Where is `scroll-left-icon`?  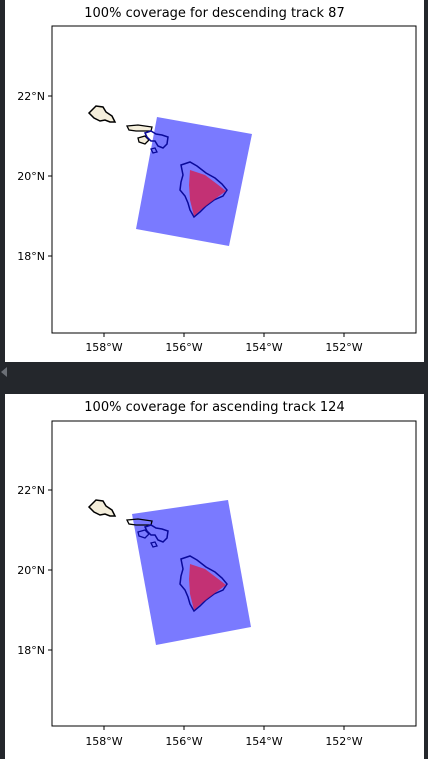 scroll-left-icon is located at coordinates (4, 372).